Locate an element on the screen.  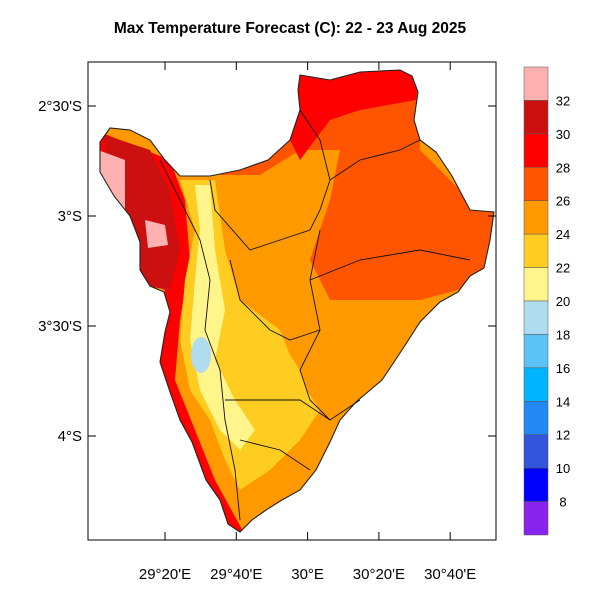
colorbar-label: 16 is located at coordinates (563, 368).